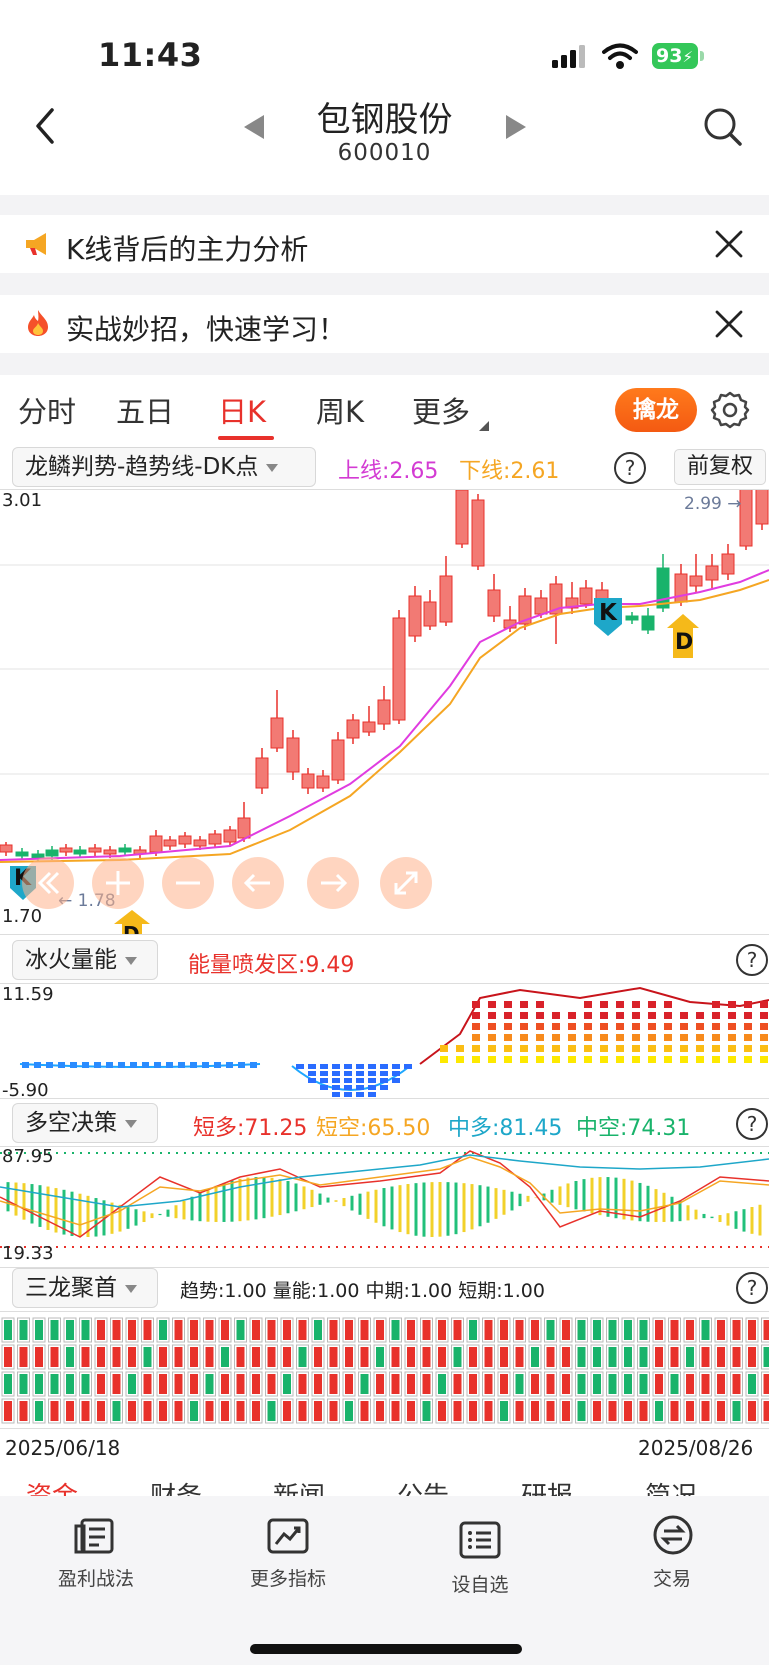  I want to click on main-indicator-dropdown: 龙鳞判势-趋势线-DK点, so click(164, 467).